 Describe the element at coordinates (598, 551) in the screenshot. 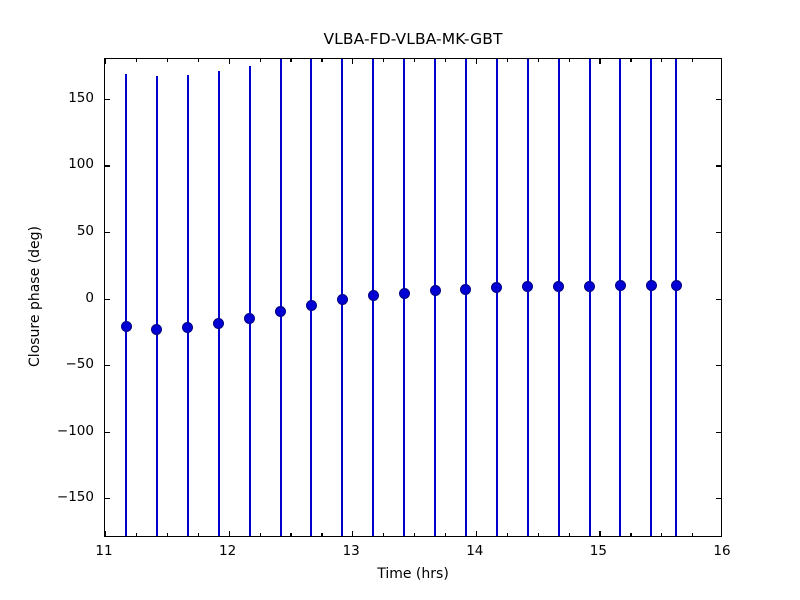

I see `x-tick-label: 15` at that location.